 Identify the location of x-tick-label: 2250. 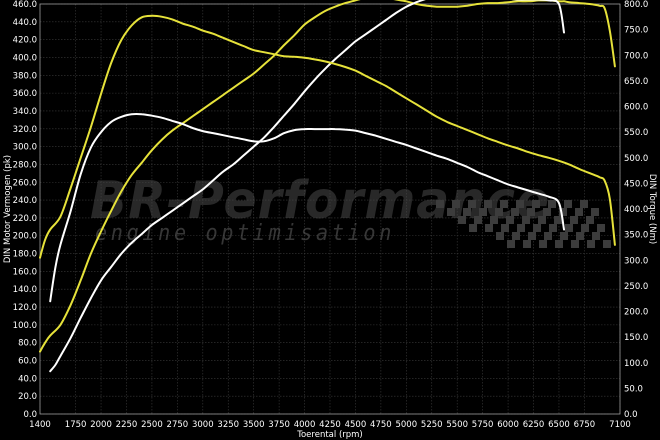
(127, 425).